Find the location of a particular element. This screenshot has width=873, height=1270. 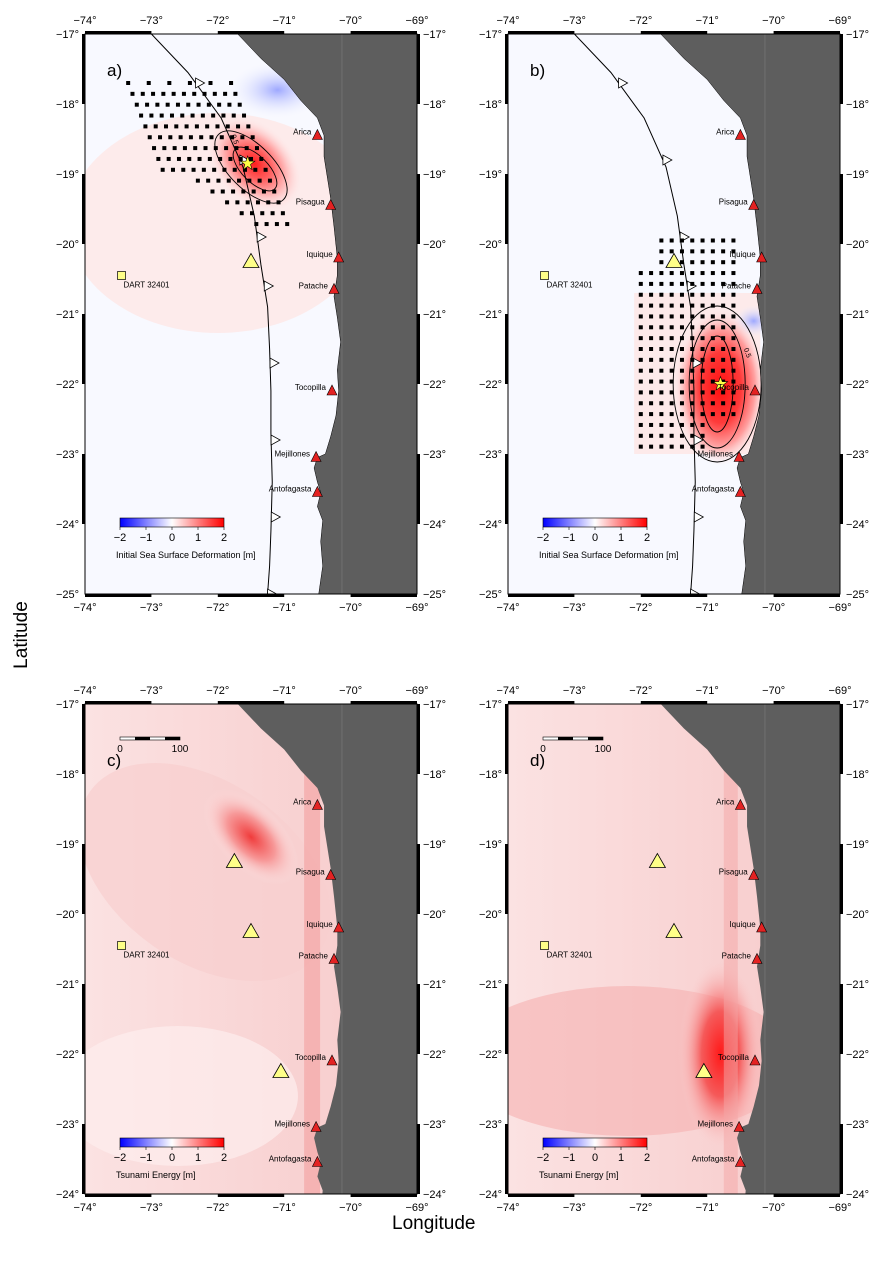

scalebar-segment is located at coordinates (565, 738).